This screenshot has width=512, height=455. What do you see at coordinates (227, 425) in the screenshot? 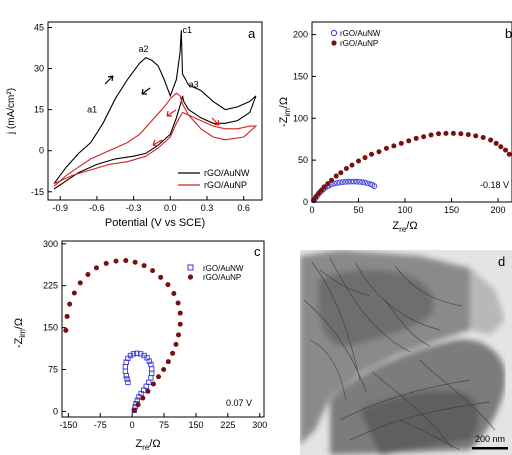
I see `panel-c-x-tick-label: 225` at bounding box center [227, 425].